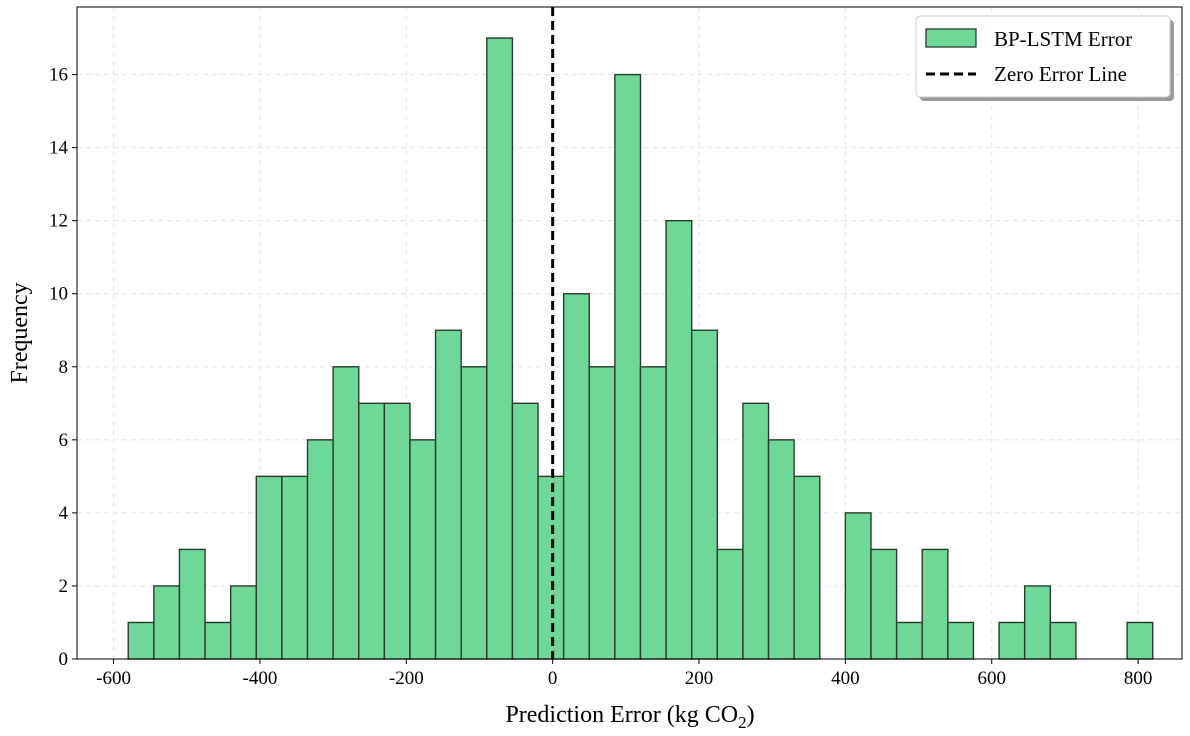  I want to click on x-axis-label: Prediction Error (kg CO2), so click(629, 717).